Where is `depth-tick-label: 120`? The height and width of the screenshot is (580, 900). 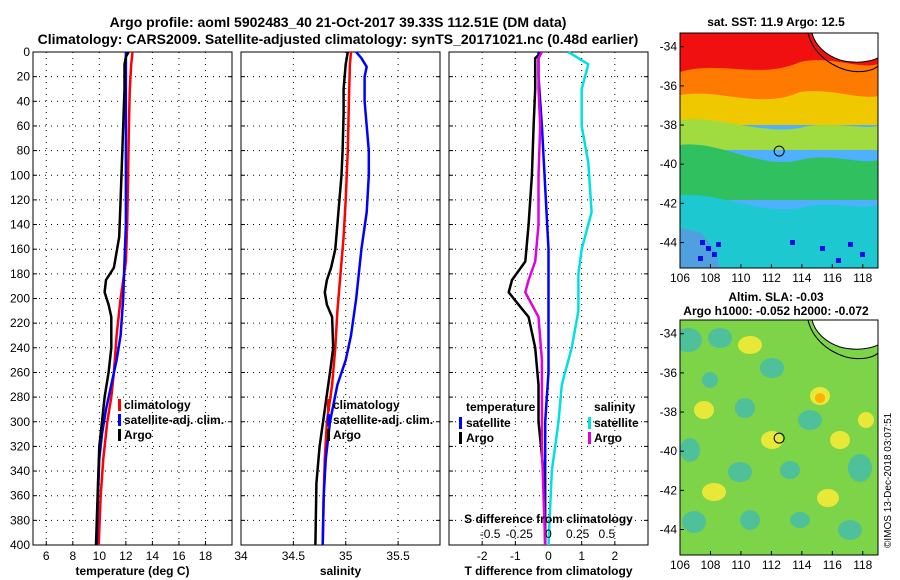 depth-tick-label: 120 is located at coordinates (20, 200).